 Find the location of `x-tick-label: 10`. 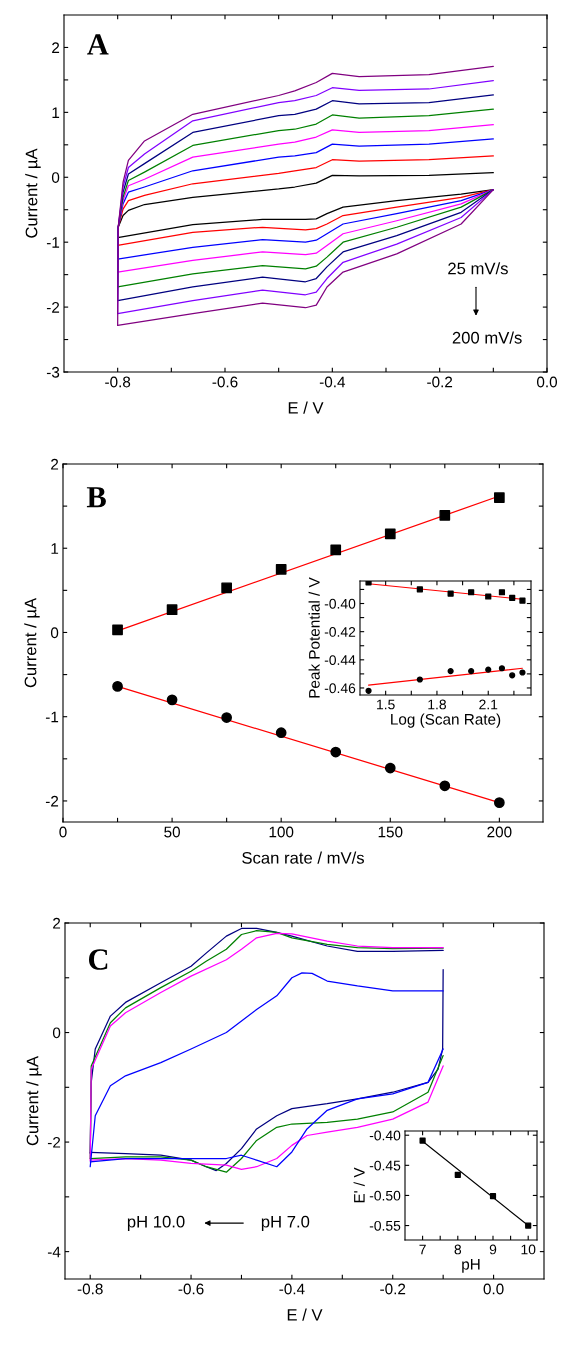

x-tick-label: 10 is located at coordinates (528, 1249).